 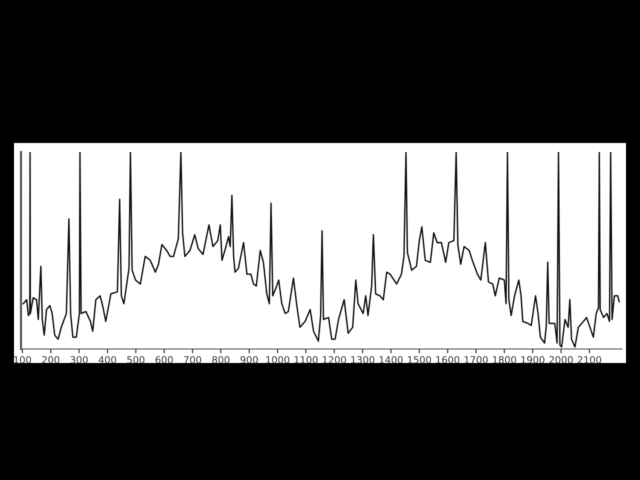 I want to click on x-tick-label: 600, so click(x=164, y=360).